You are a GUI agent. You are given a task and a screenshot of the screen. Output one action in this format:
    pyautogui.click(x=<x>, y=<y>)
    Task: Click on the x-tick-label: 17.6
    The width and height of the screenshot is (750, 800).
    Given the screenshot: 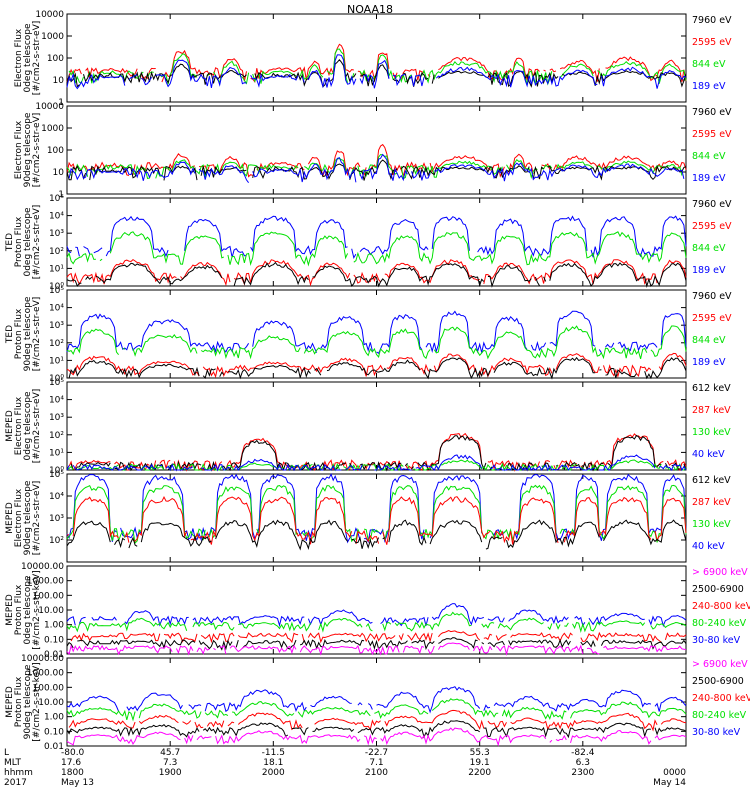 What is the action you would take?
    pyautogui.click(x=71, y=763)
    